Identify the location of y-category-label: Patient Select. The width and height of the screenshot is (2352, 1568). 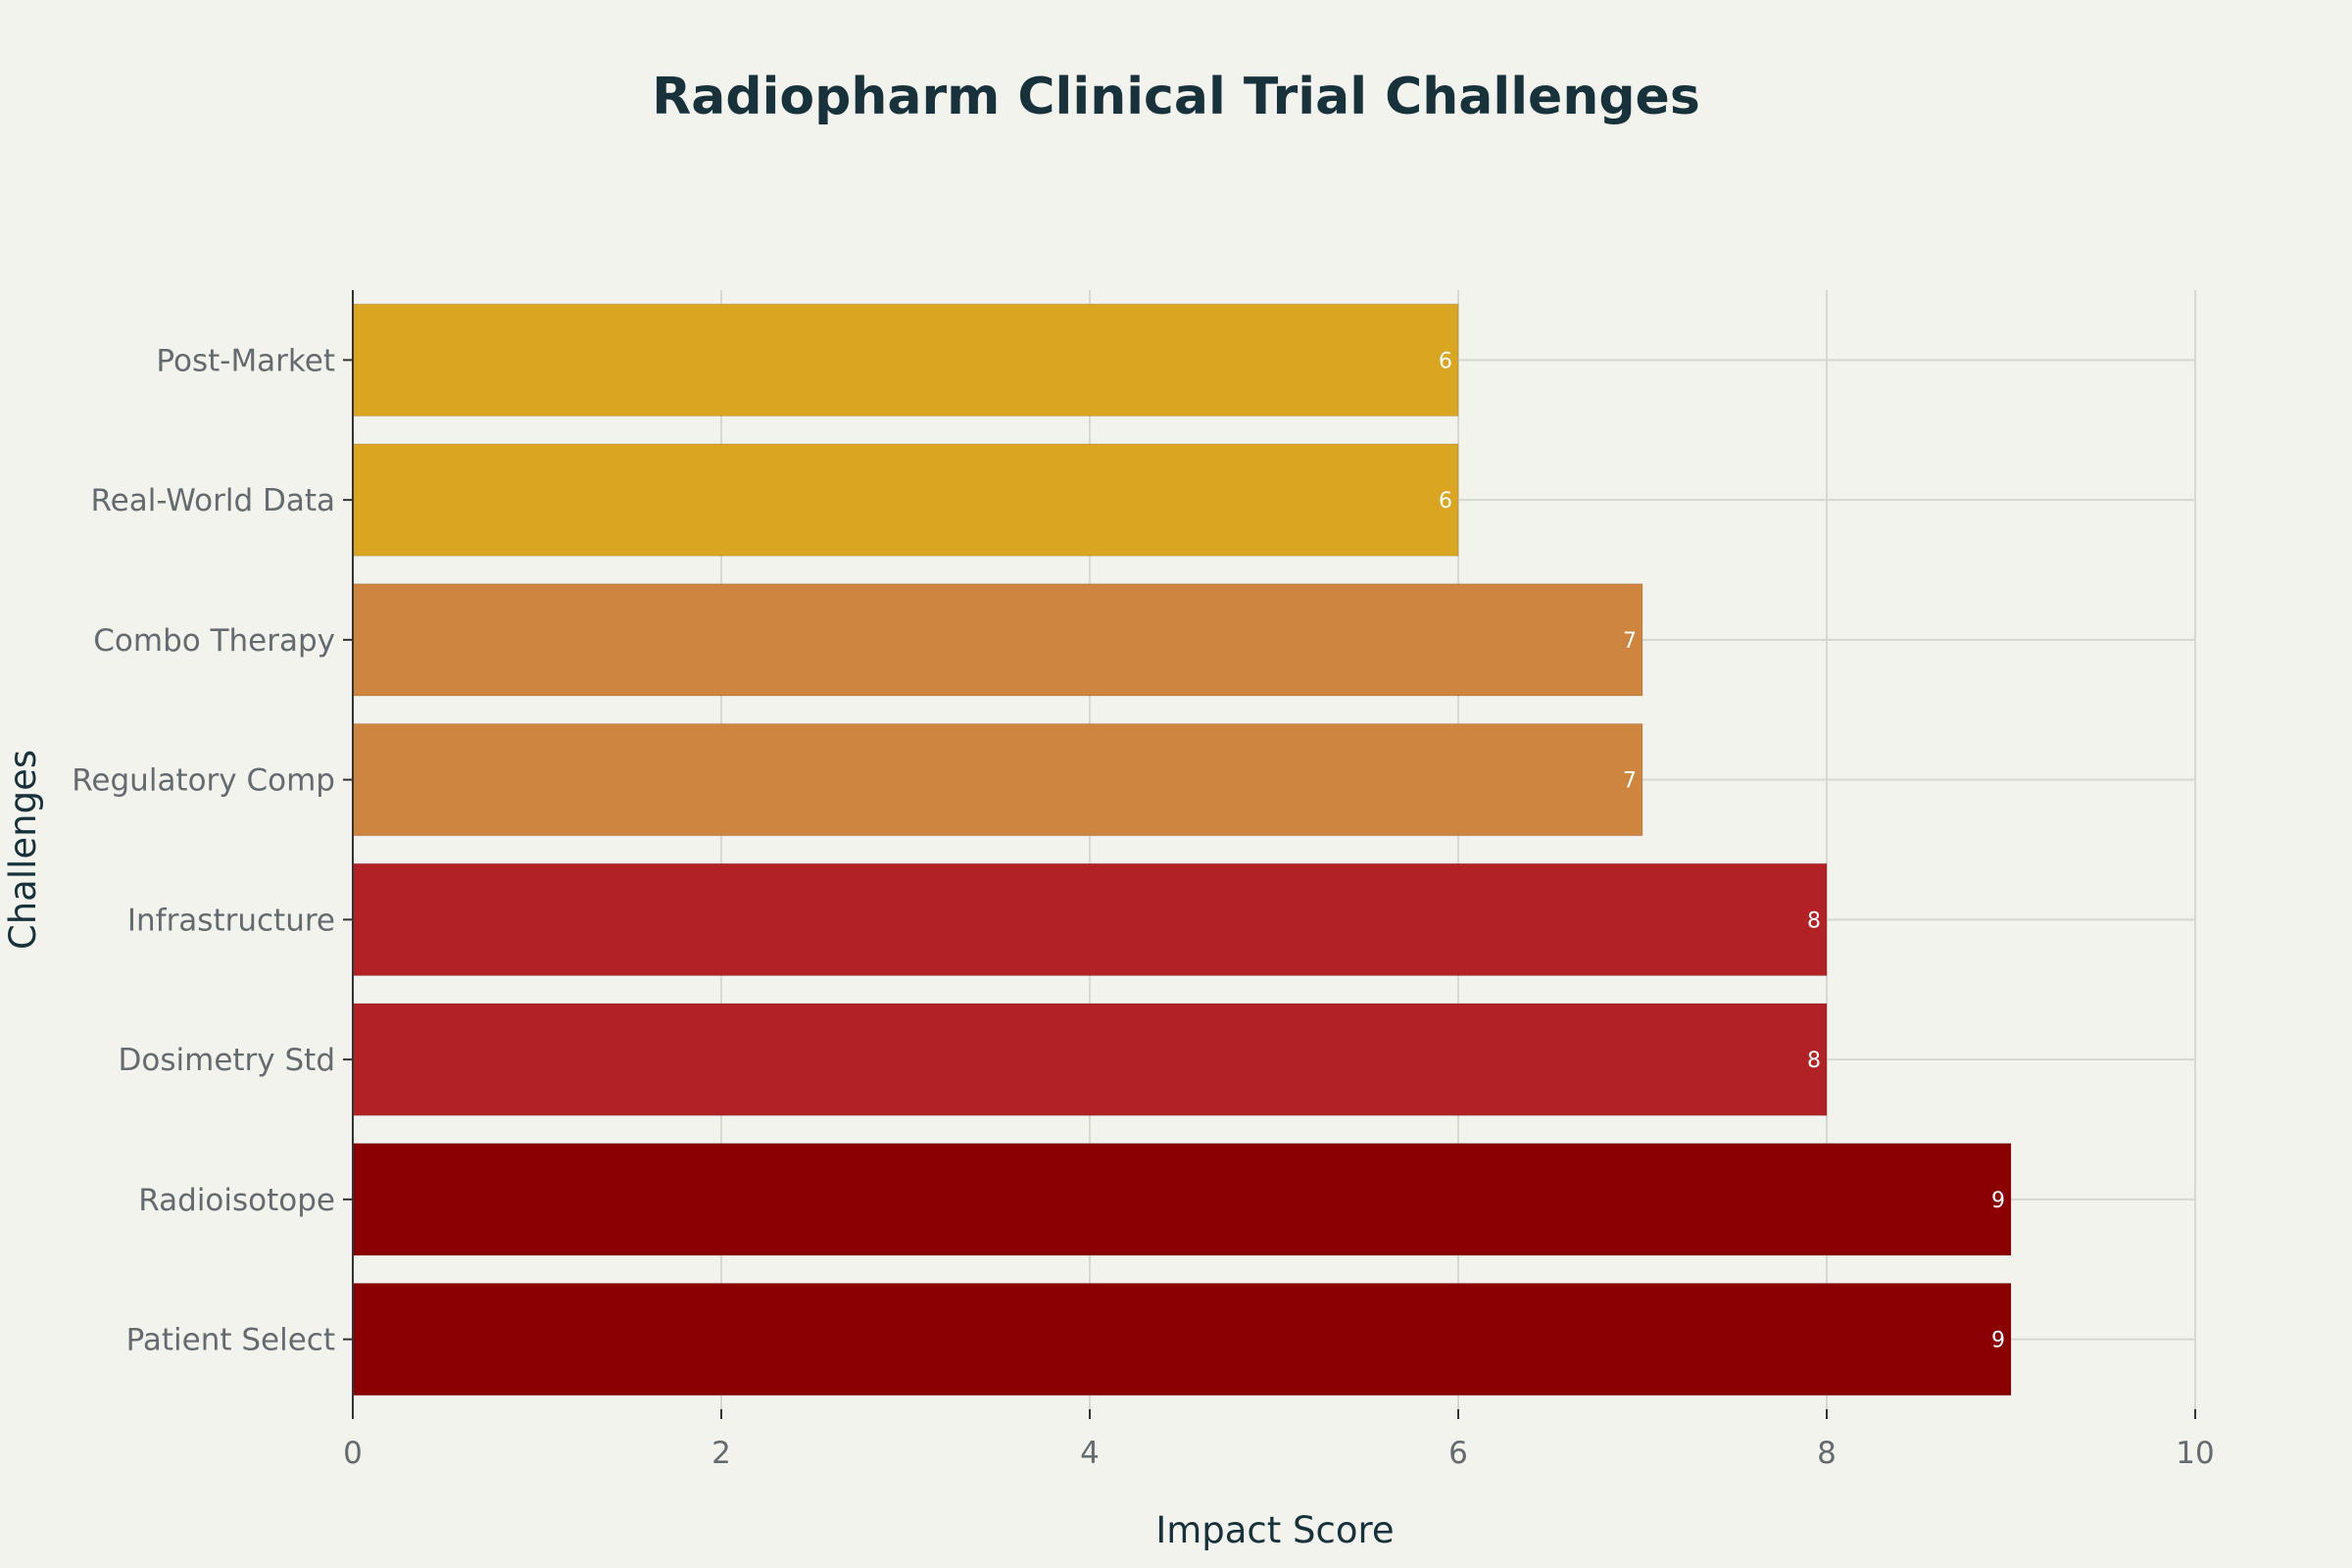
(230, 1340).